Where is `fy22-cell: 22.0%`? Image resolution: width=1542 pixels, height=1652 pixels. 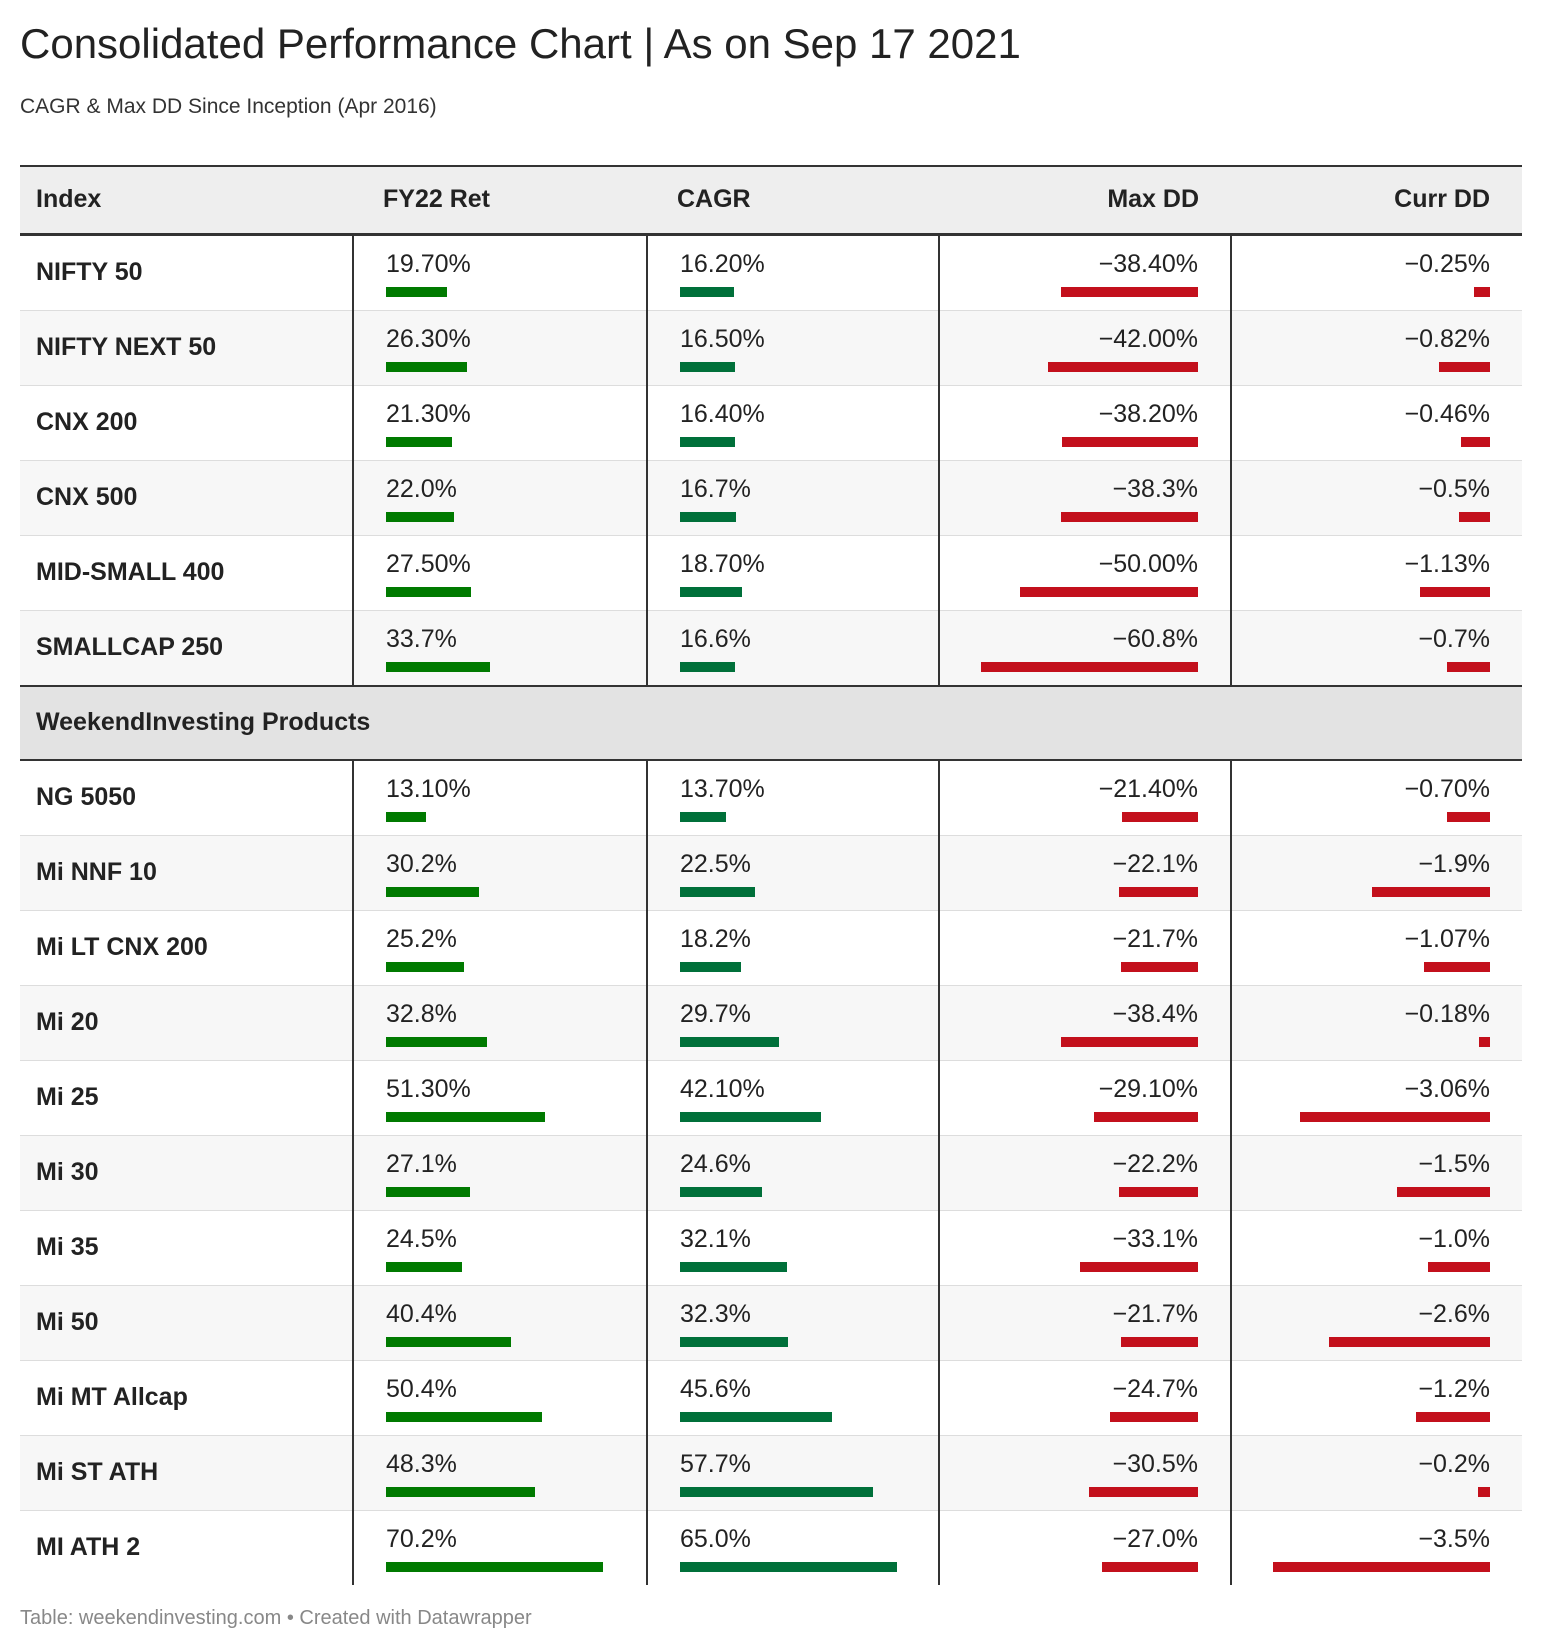 fy22-cell: 22.0% is located at coordinates (499, 497).